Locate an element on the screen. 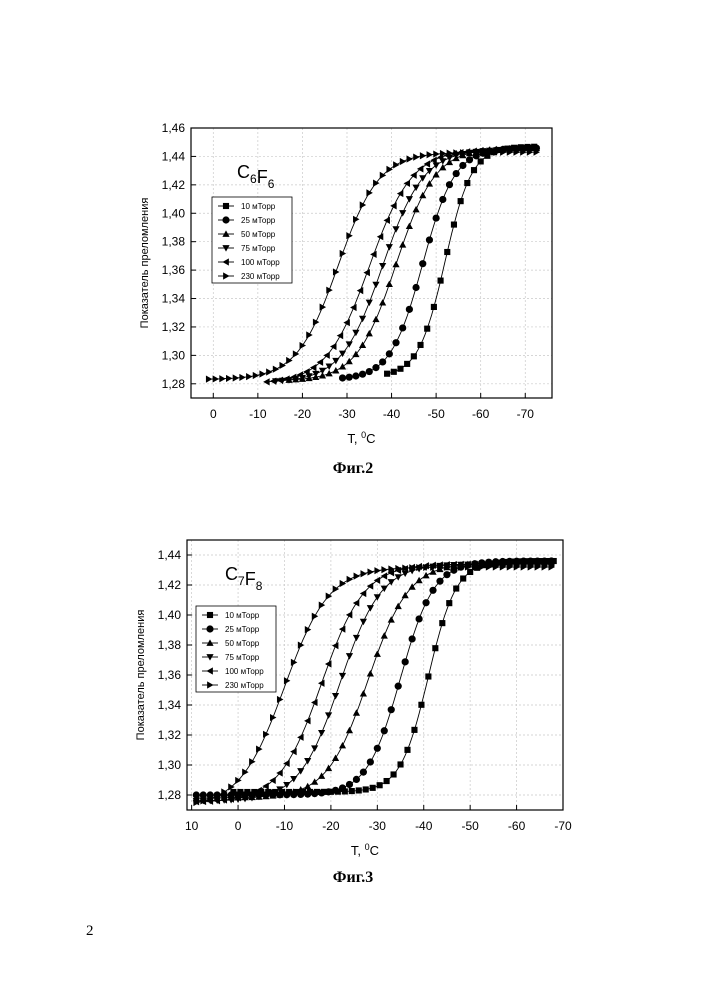 Image resolution: width=707 pixels, height=1000 pixels. legend-marker is located at coordinates (225, 219).